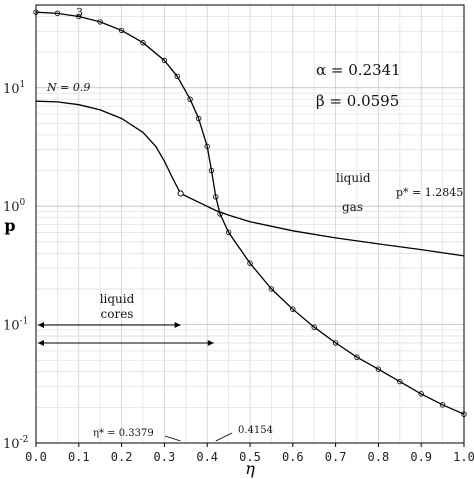 This screenshot has height=479, width=474. Describe the element at coordinates (79, 457) in the screenshot. I see `x-tick-label: 0.1` at that location.